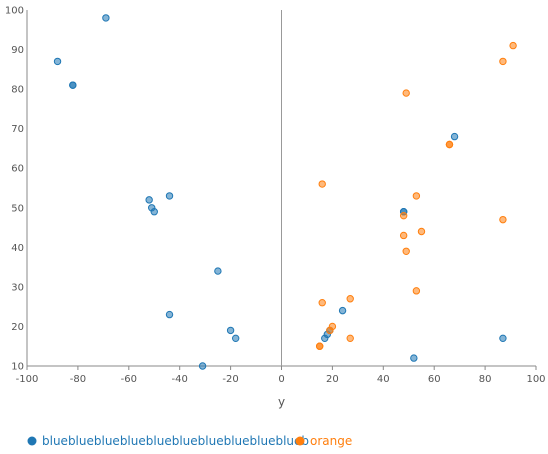 The image size is (548, 454). Describe the element at coordinates (14, 11) in the screenshot. I see `y-tick-label: 100` at that location.